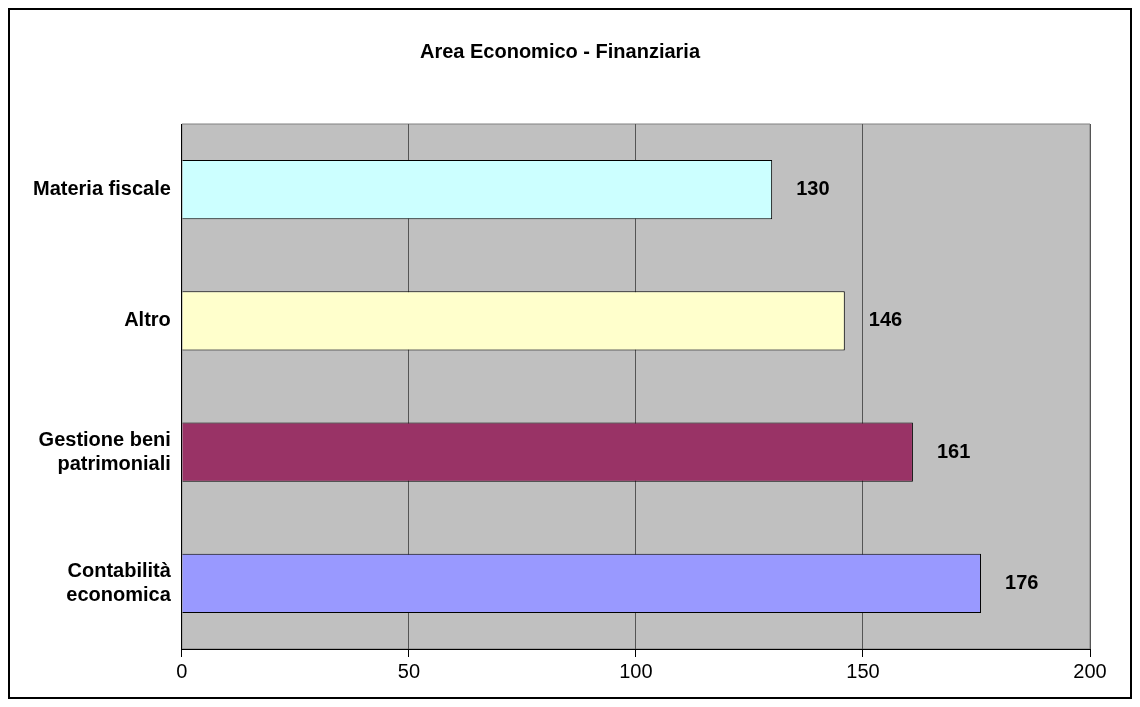 The height and width of the screenshot is (707, 1140). What do you see at coordinates (1022, 581) in the screenshot?
I see `data-label: 176` at bounding box center [1022, 581].